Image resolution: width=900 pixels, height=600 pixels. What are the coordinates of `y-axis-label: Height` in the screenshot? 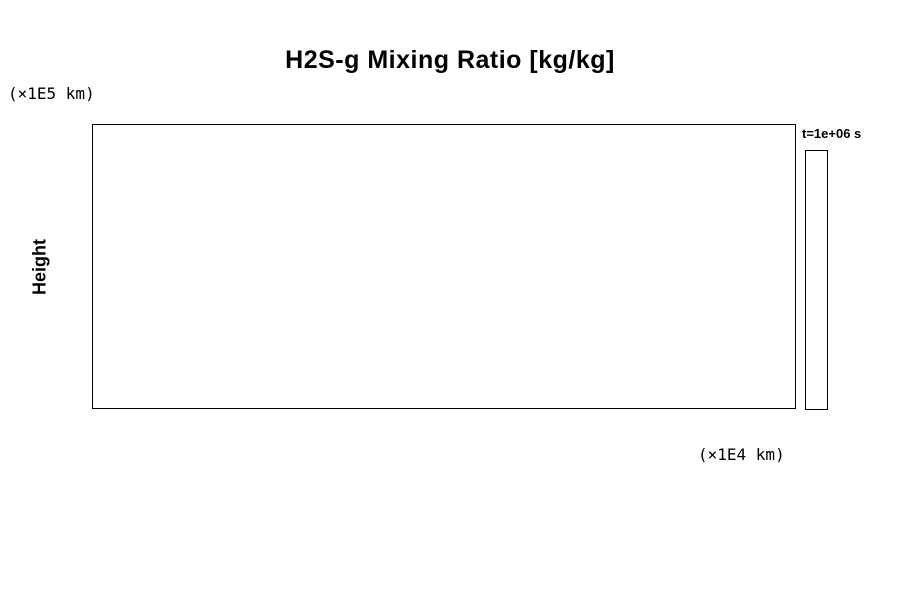 It's located at (39, 267).